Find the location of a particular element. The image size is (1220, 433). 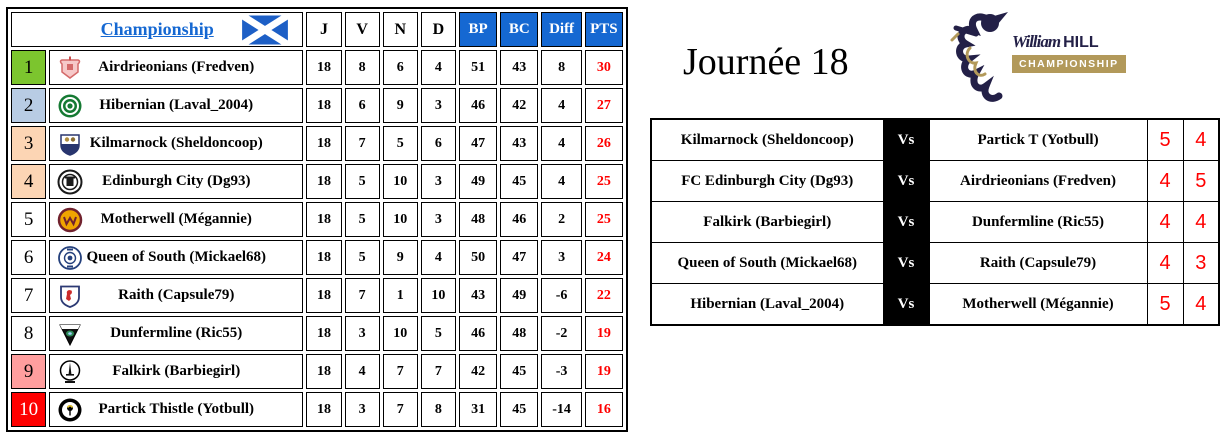

away-score: 4 is located at coordinates (1201, 304).